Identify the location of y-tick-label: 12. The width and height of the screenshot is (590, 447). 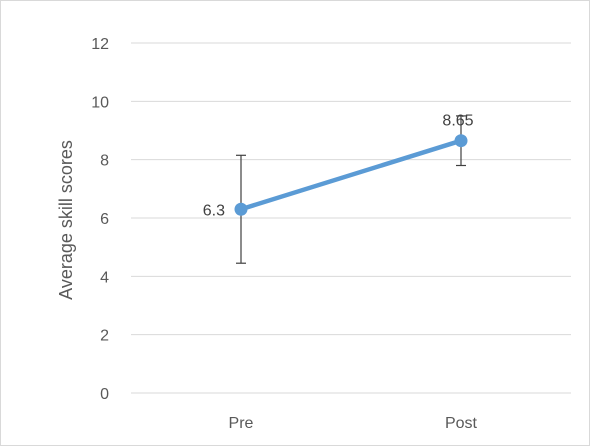
(100, 44).